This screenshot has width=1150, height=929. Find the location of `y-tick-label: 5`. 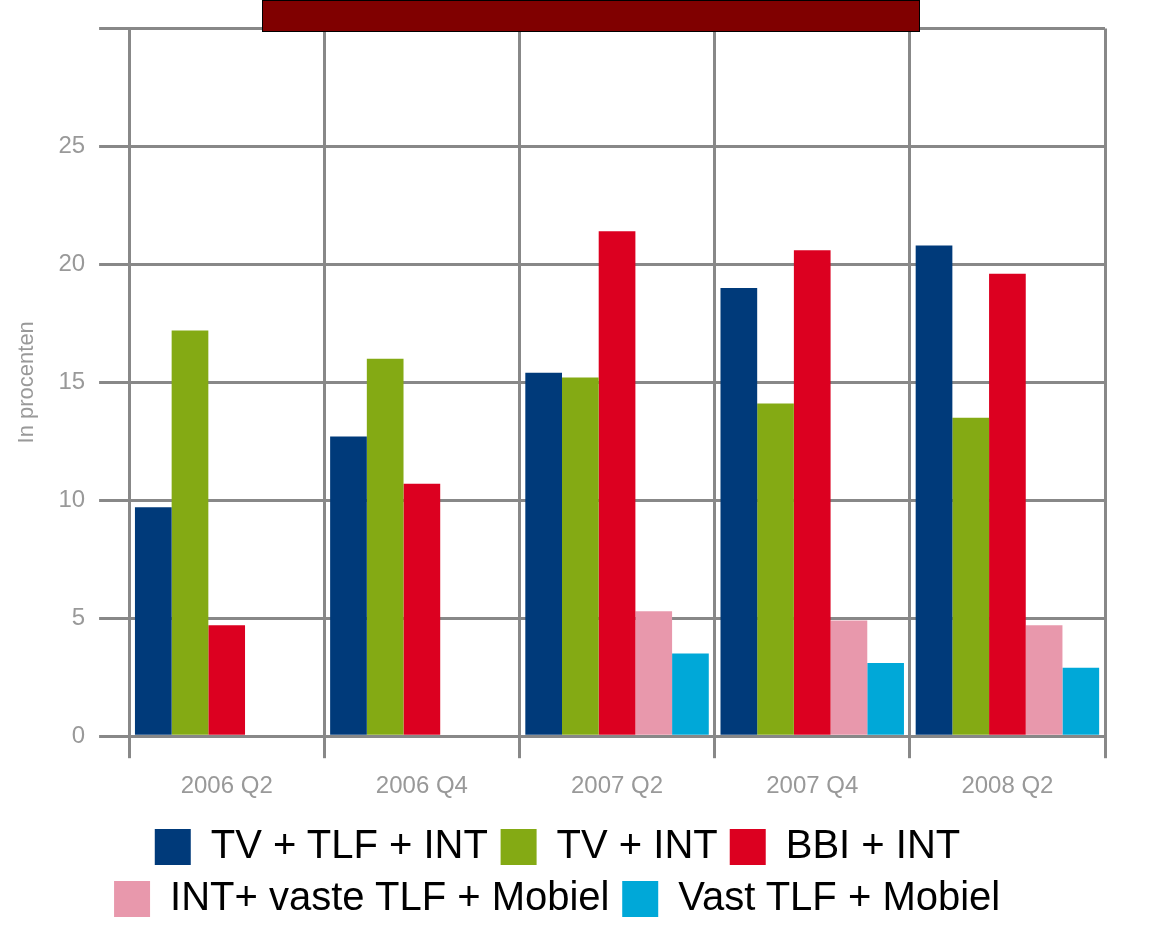

y-tick-label: 5 is located at coordinates (78, 616).